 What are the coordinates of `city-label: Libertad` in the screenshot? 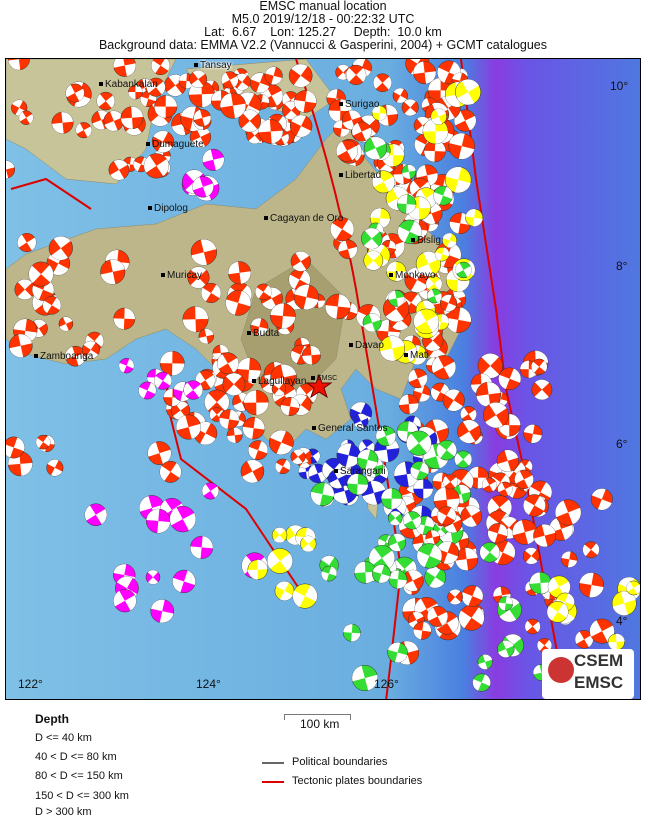 It's located at (360, 175).